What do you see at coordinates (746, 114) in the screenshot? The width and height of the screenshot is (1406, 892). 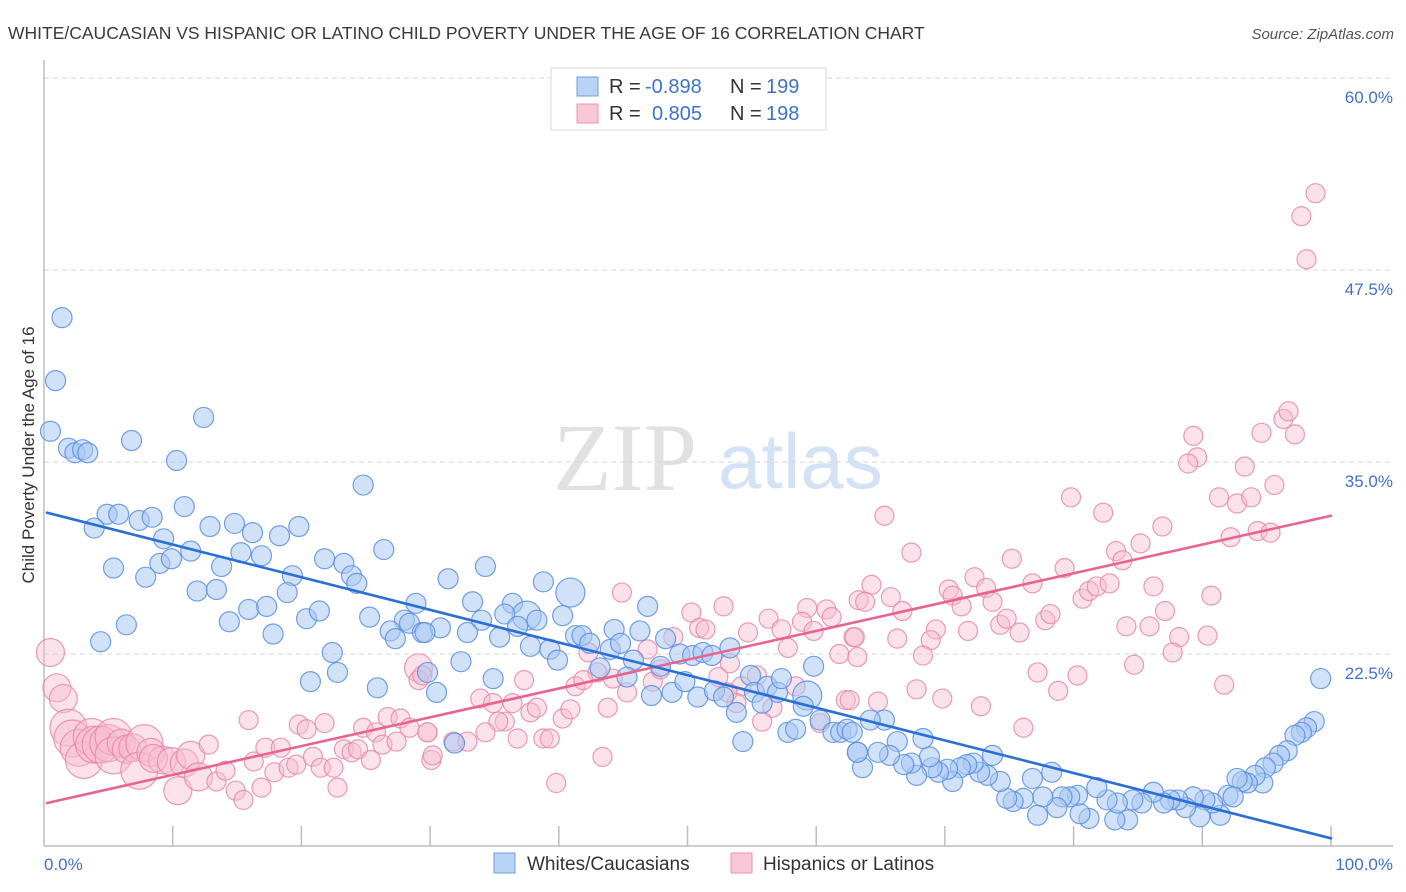 I see `hispanic-n-label: N =` at bounding box center [746, 114].